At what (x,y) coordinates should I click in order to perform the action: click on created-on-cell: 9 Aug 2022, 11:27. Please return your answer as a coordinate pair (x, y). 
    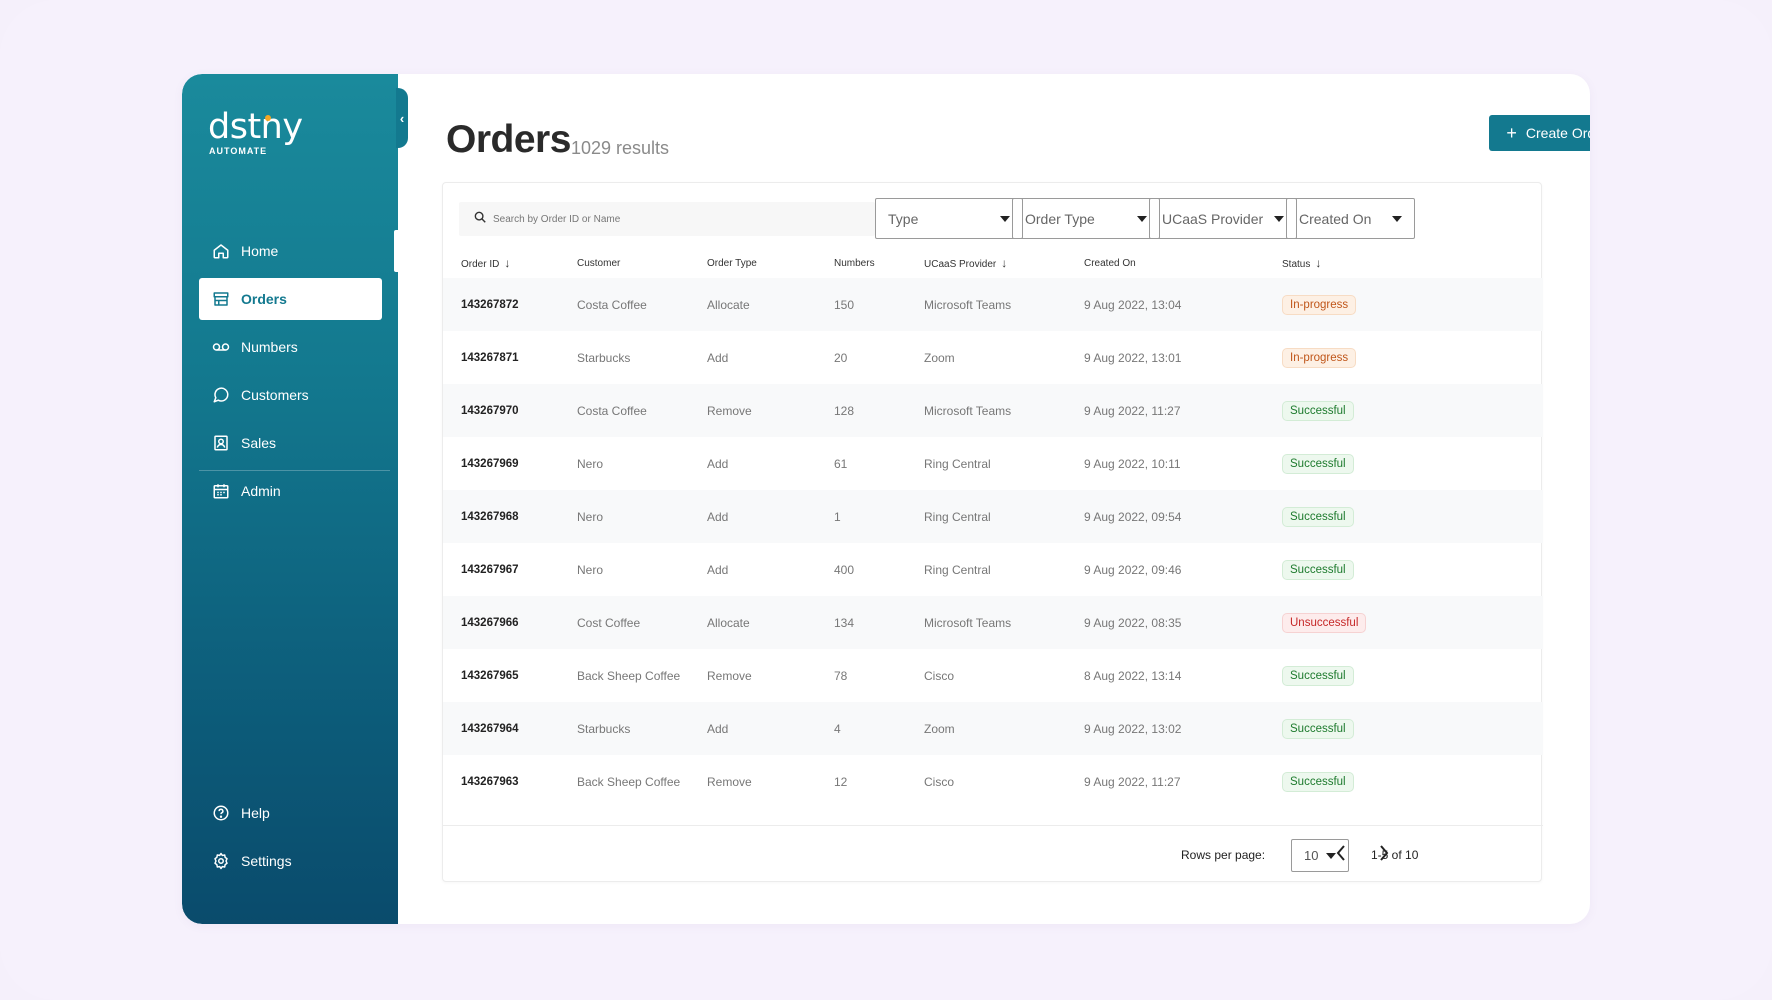
    Looking at the image, I should click on (1132, 781).